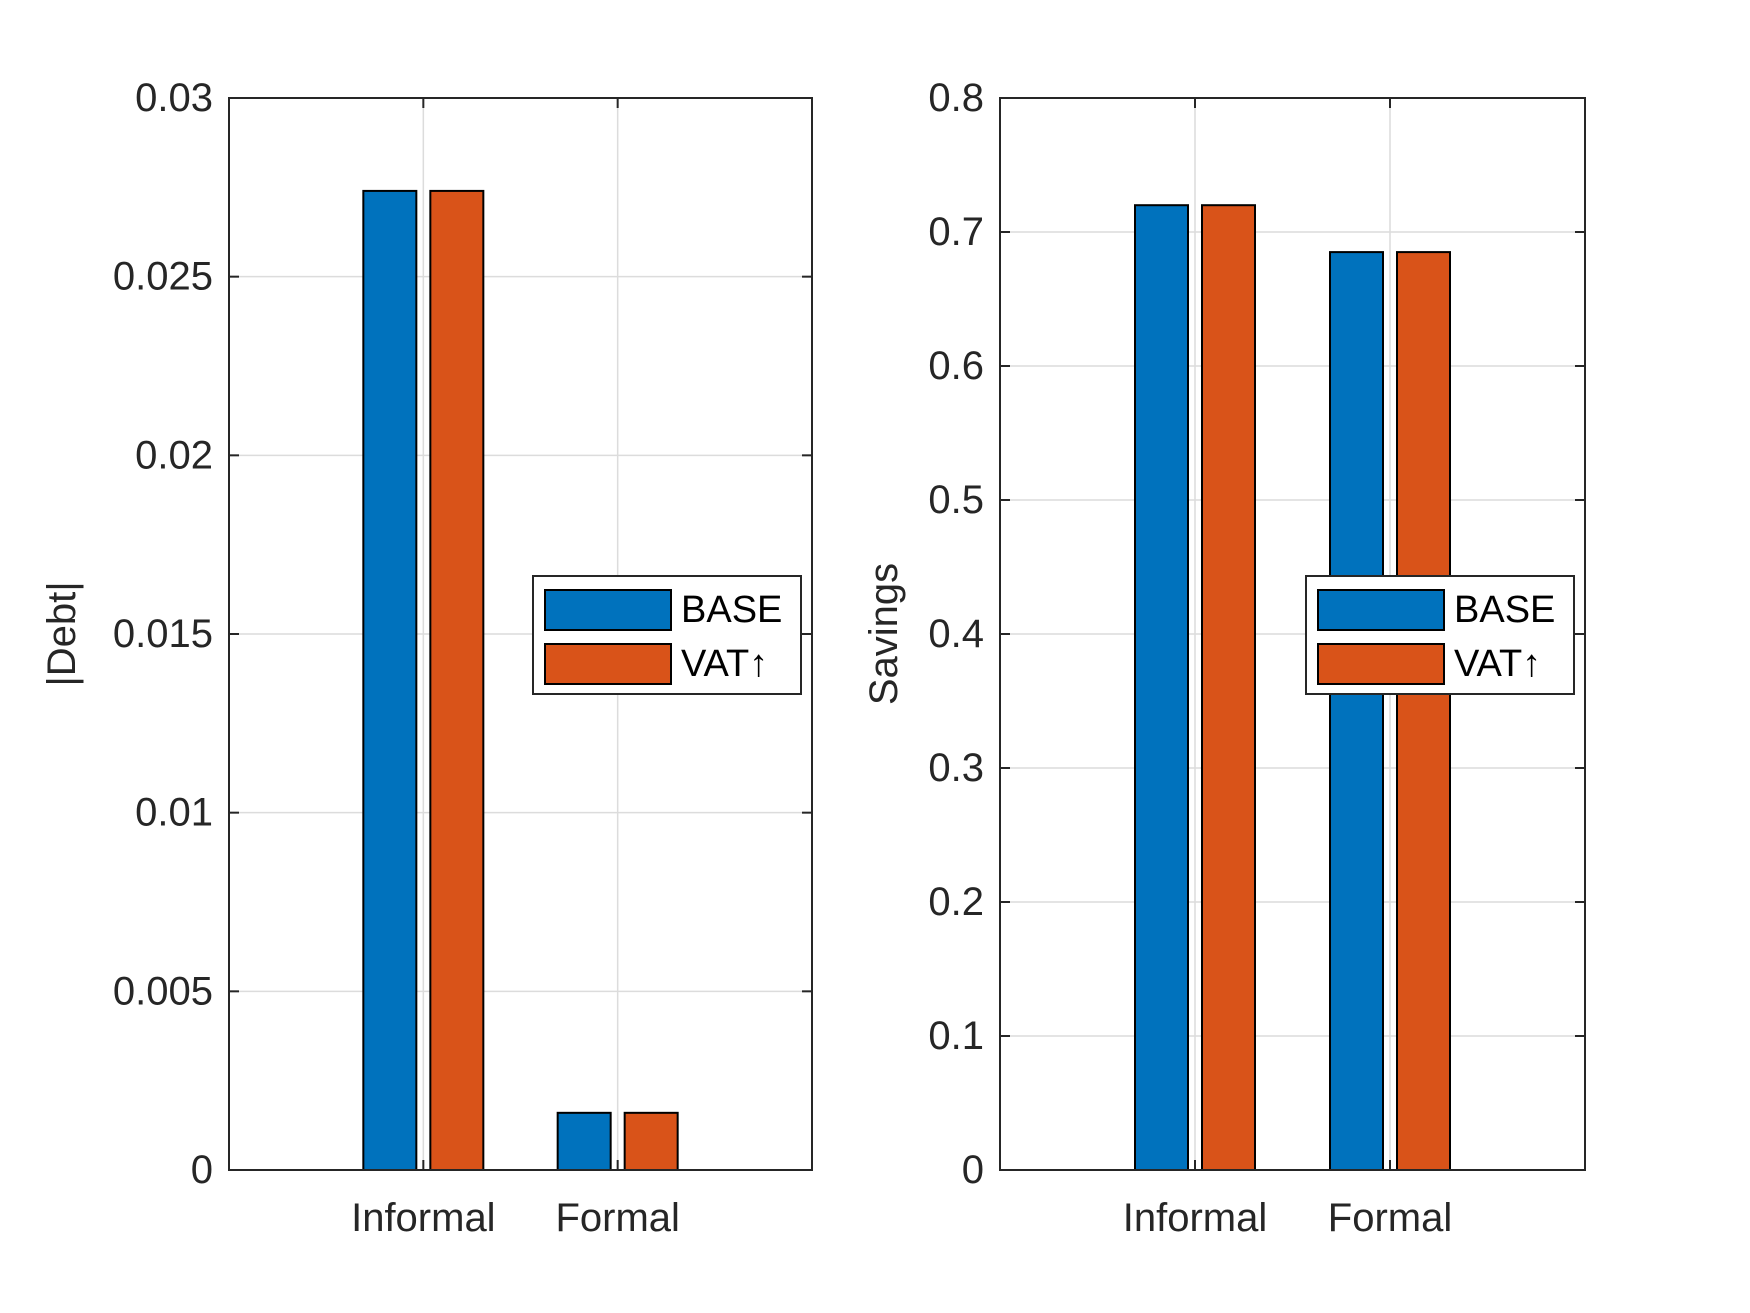 The width and height of the screenshot is (1750, 1313). What do you see at coordinates (956, 232) in the screenshot?
I see `y-tick-label: 0.7` at bounding box center [956, 232].